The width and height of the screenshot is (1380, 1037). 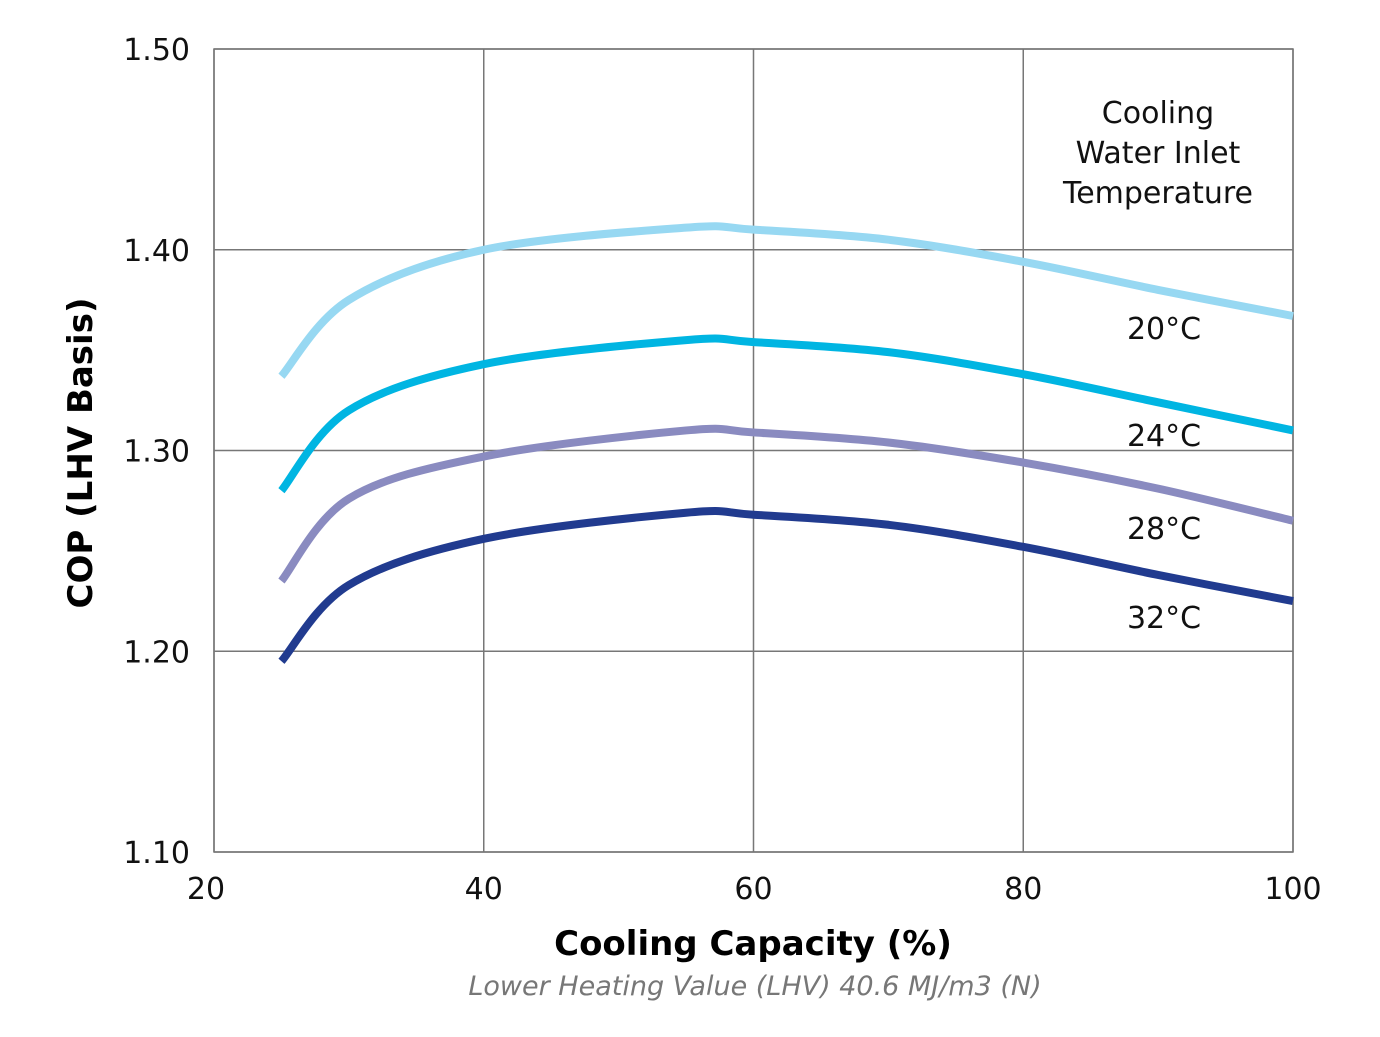 What do you see at coordinates (156, 853) in the screenshot?
I see `y-tick-label: 1.10` at bounding box center [156, 853].